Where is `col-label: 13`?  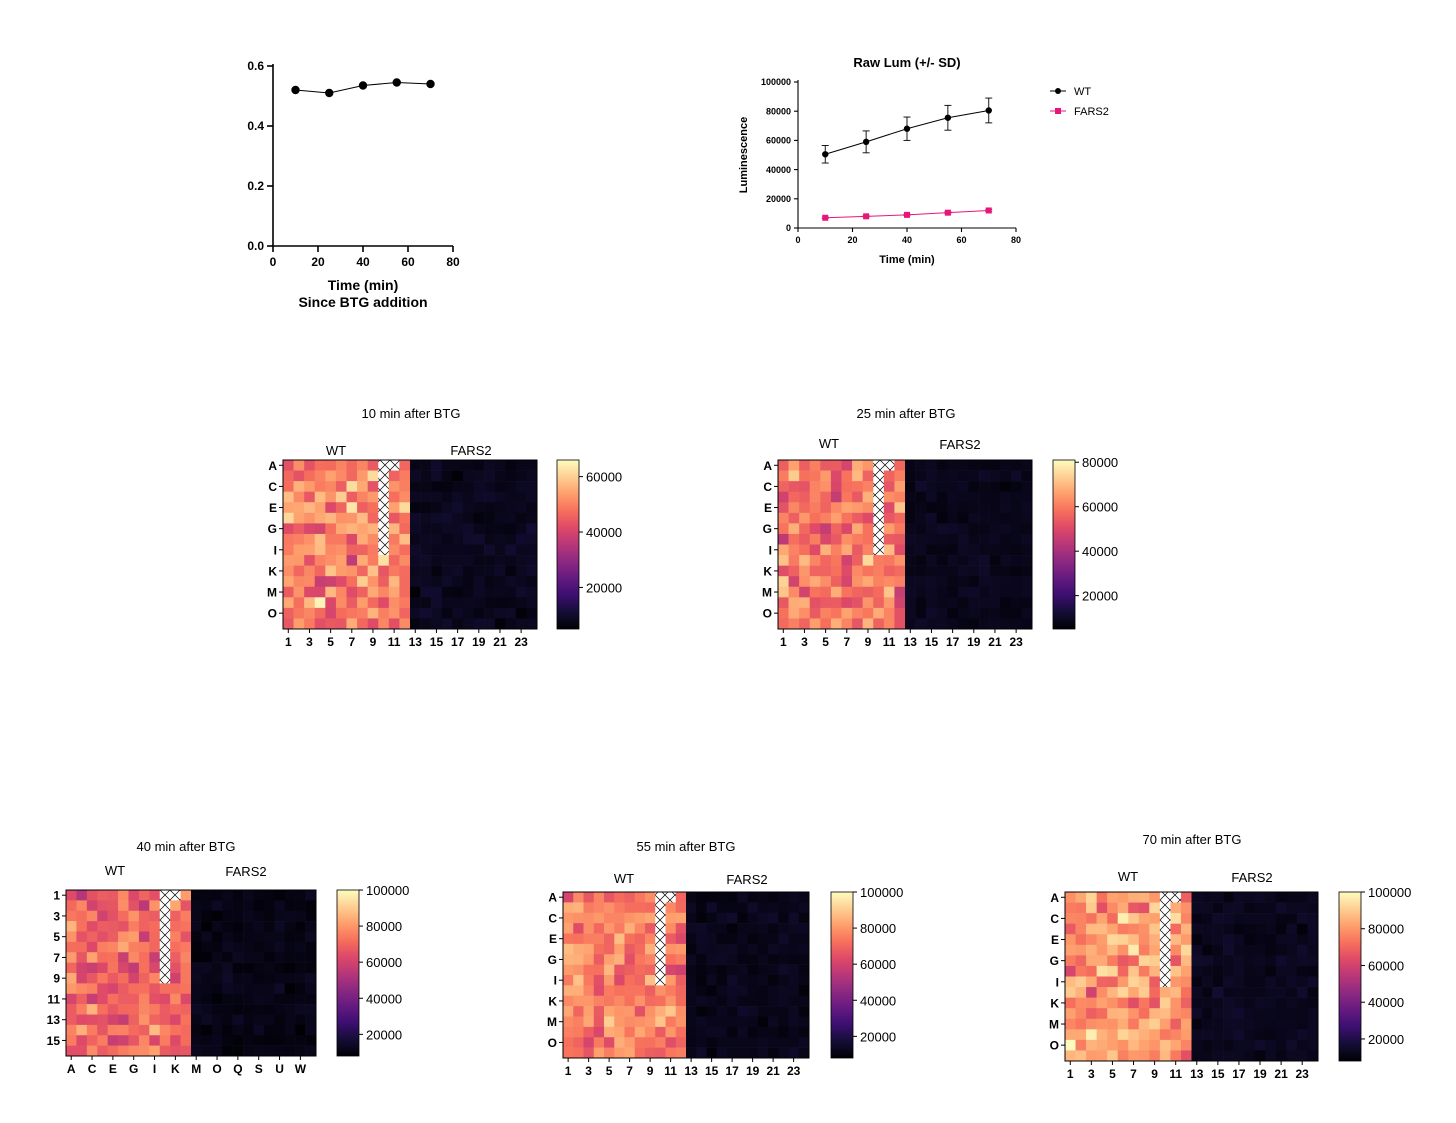
col-label: 13 is located at coordinates (911, 642).